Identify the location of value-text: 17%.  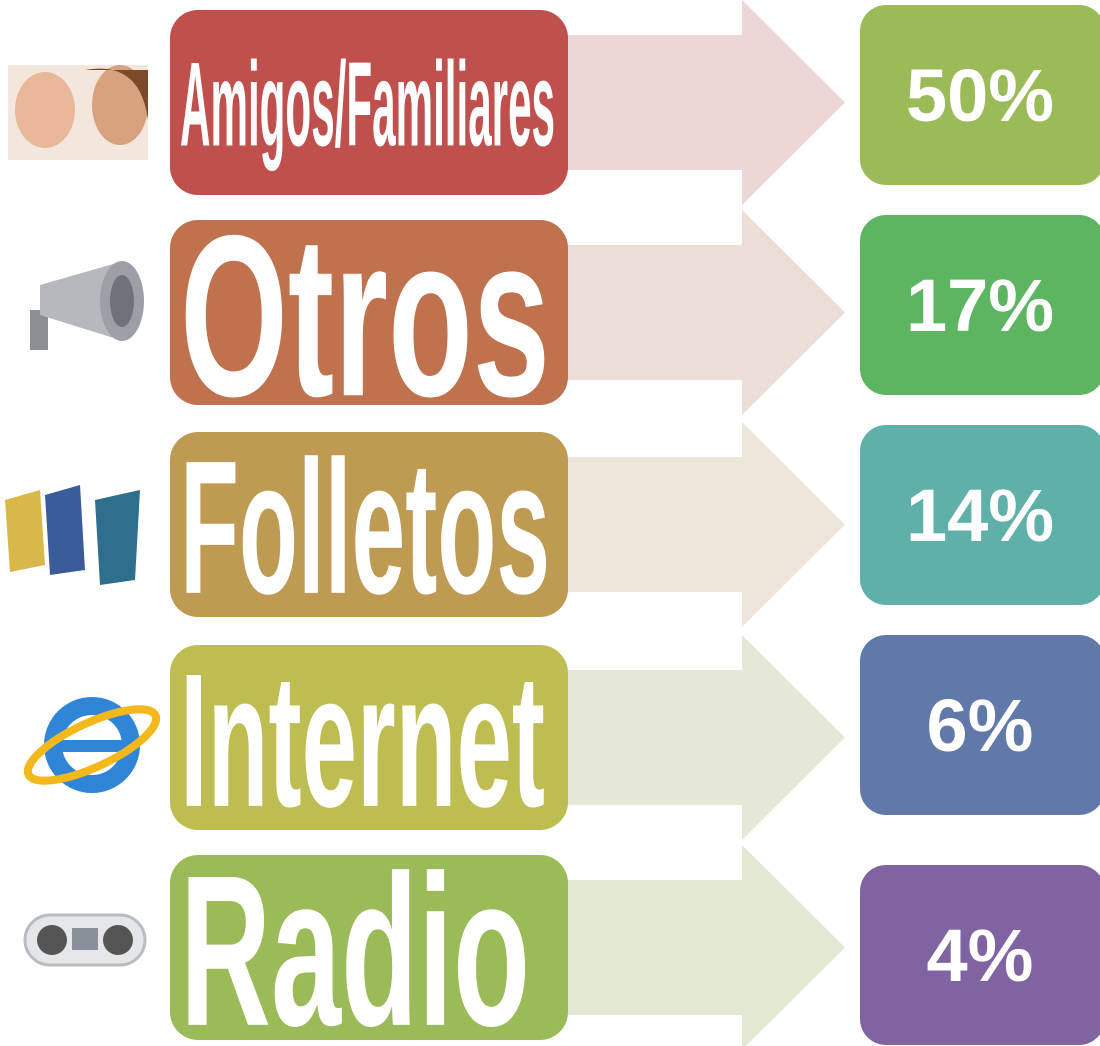
(980, 305).